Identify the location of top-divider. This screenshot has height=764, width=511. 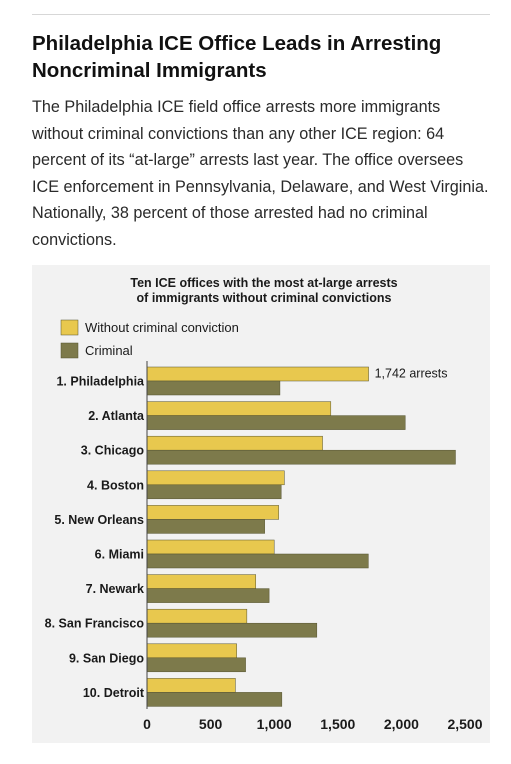
(261, 14).